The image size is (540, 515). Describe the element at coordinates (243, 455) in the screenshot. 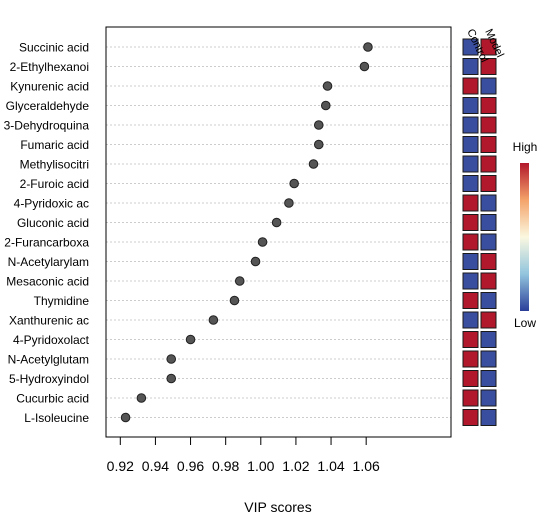

I see `x-axis: 0.92 0.94 0.96 0.98 1.00 1.02 1.04 1.06` at that location.